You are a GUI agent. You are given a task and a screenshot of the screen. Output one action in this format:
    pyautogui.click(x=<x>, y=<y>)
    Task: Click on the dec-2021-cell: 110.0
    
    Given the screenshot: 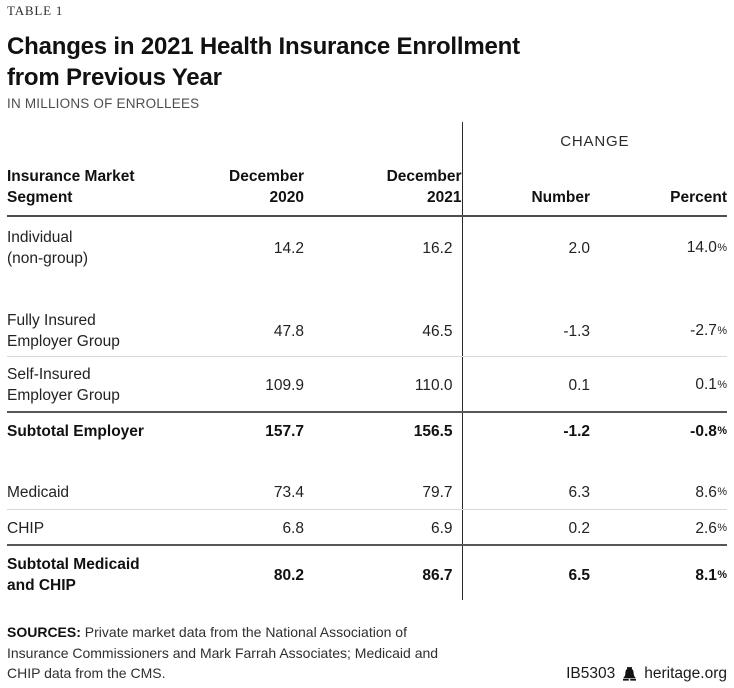 What is the action you would take?
    pyautogui.click(x=383, y=384)
    